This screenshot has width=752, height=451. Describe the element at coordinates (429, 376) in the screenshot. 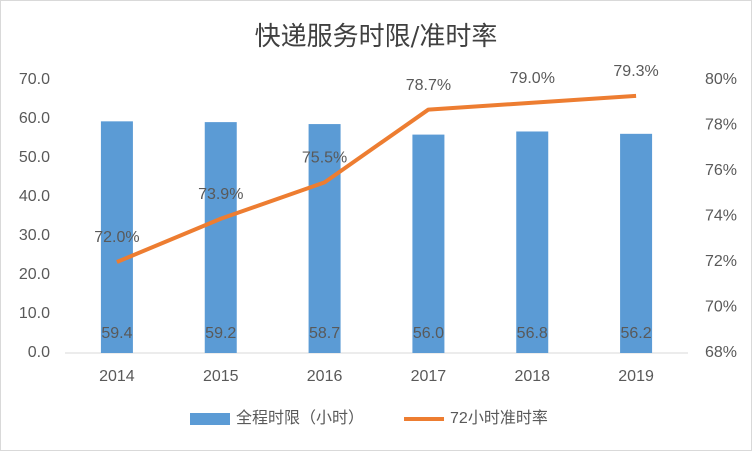

I see `x-tick-label: 2017` at that location.